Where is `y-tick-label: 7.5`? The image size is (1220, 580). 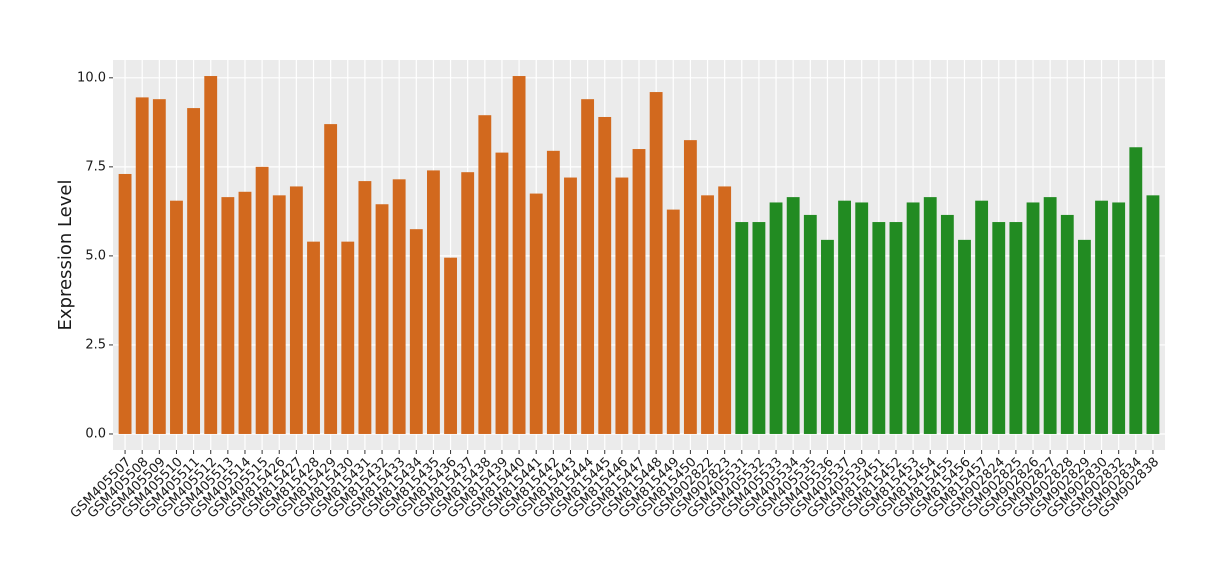
y-tick-label: 7.5 is located at coordinates (95, 166).